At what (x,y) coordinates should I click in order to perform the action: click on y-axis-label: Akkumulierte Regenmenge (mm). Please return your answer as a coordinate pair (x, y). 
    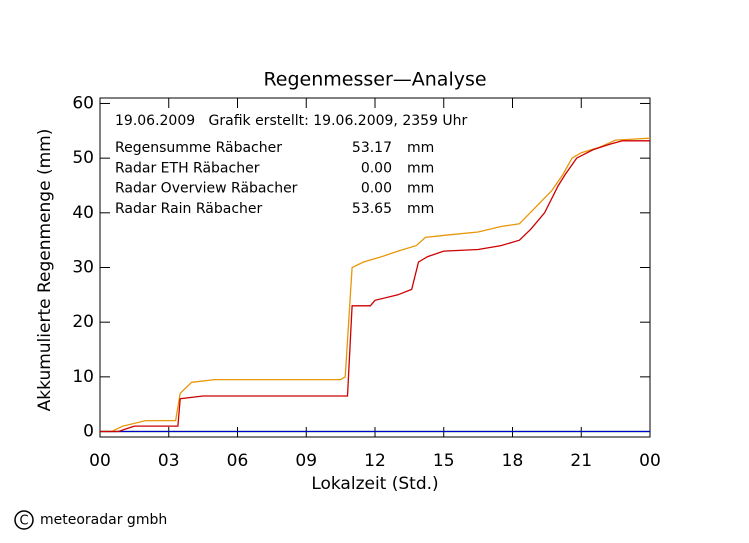
    Looking at the image, I should click on (45, 270).